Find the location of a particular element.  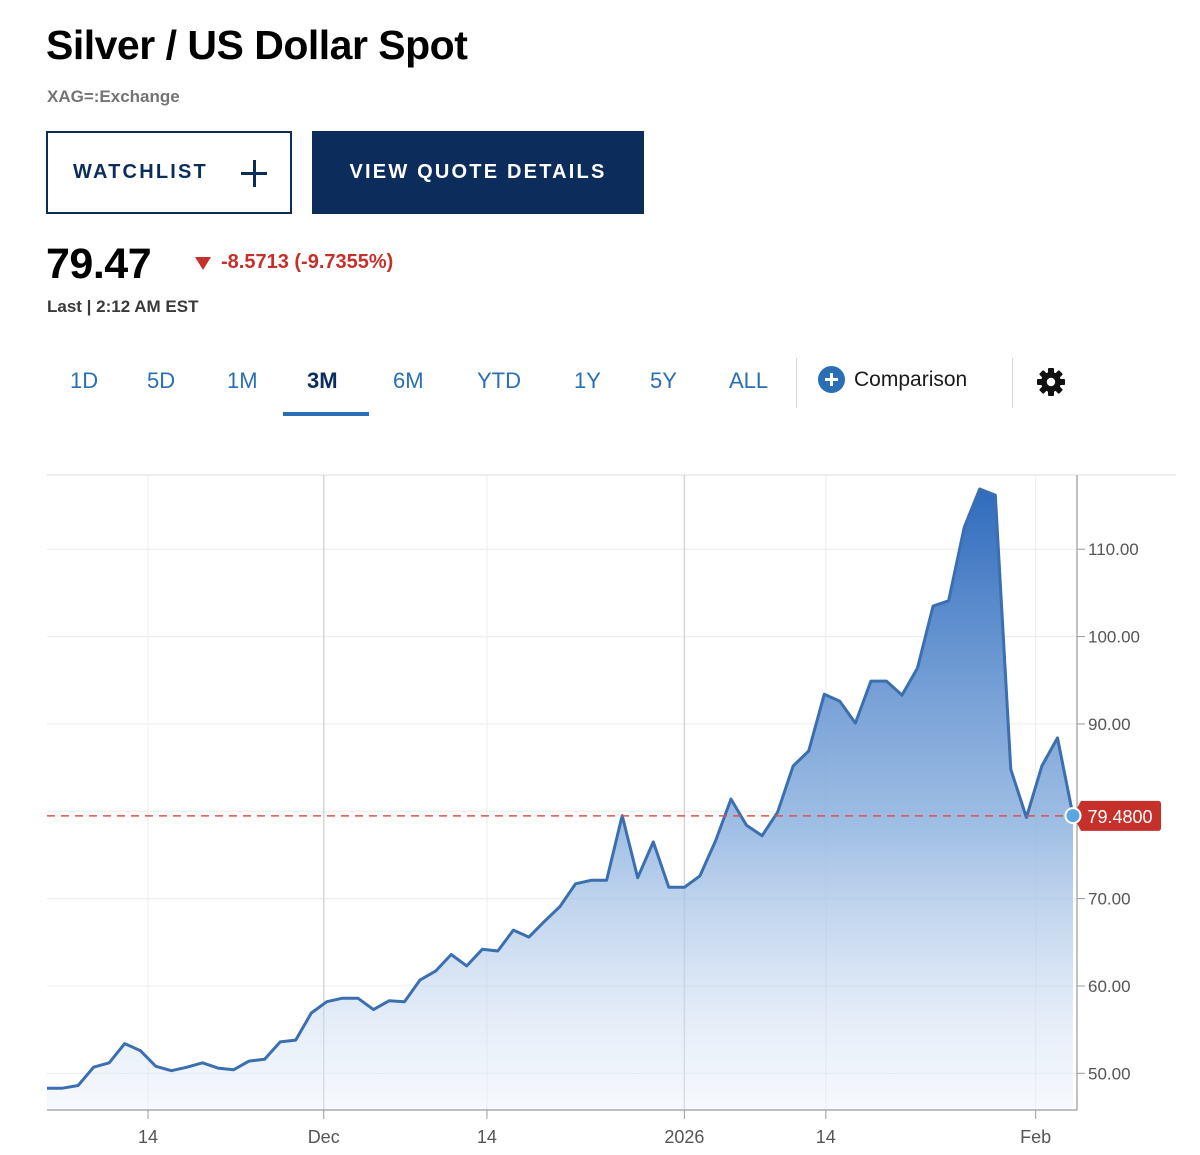

x-tick-label: 2026 is located at coordinates (684, 1137).